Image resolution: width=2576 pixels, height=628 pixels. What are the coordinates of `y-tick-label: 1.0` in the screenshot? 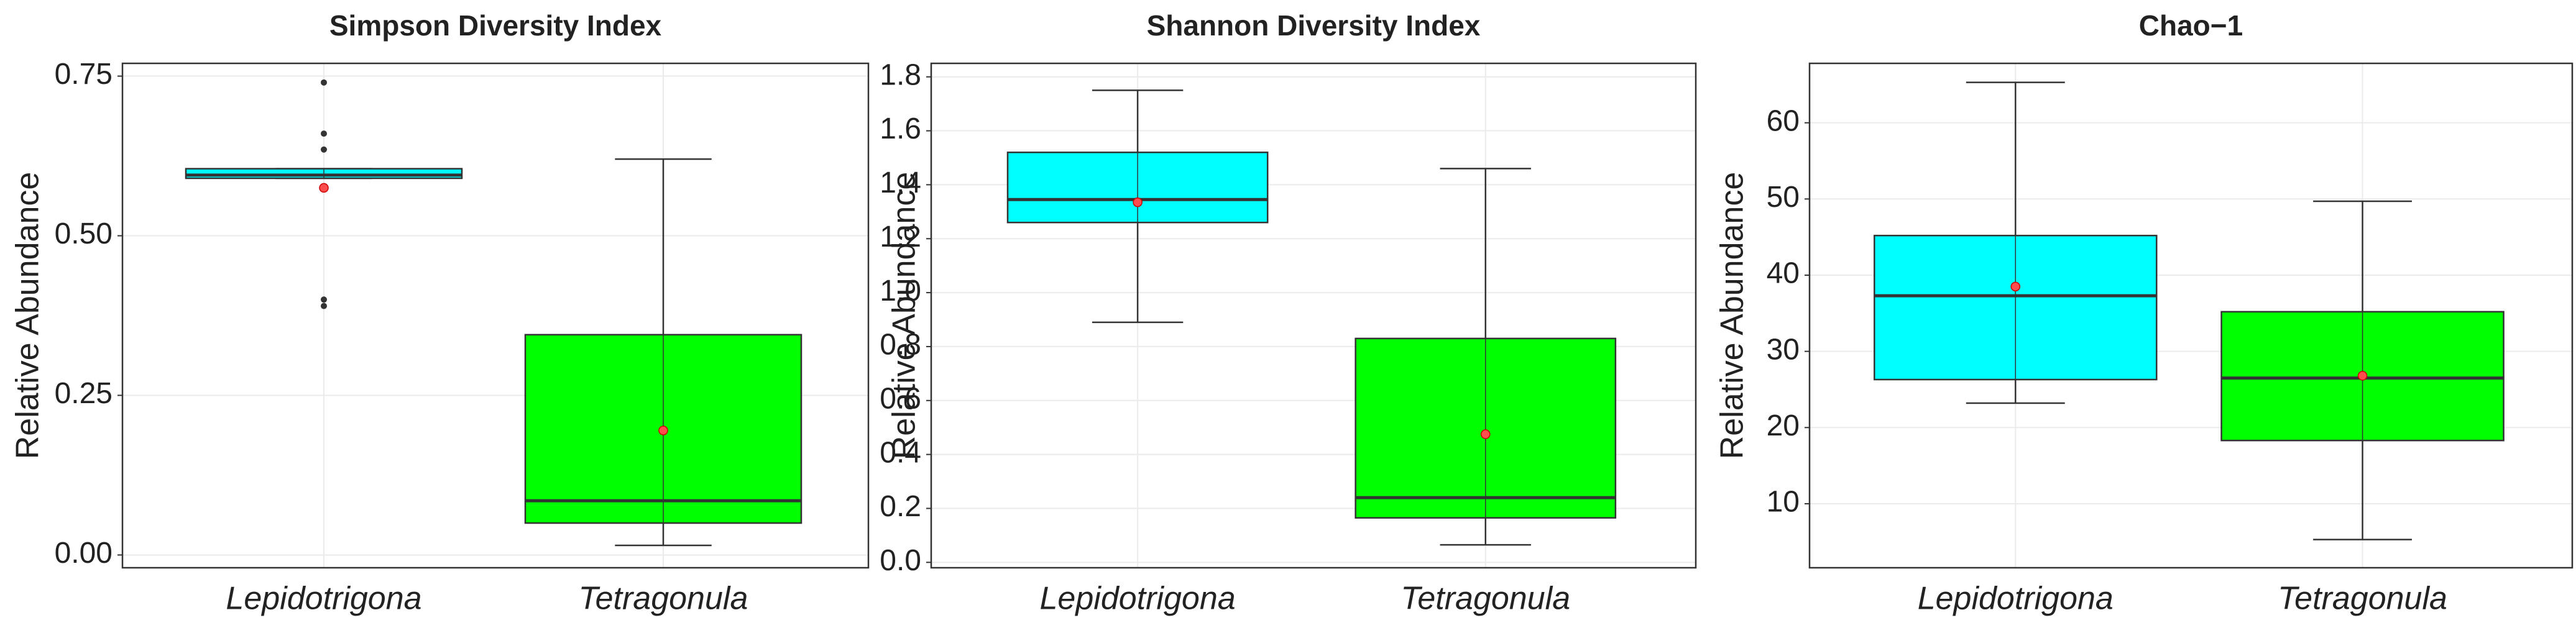 It's located at (900, 291).